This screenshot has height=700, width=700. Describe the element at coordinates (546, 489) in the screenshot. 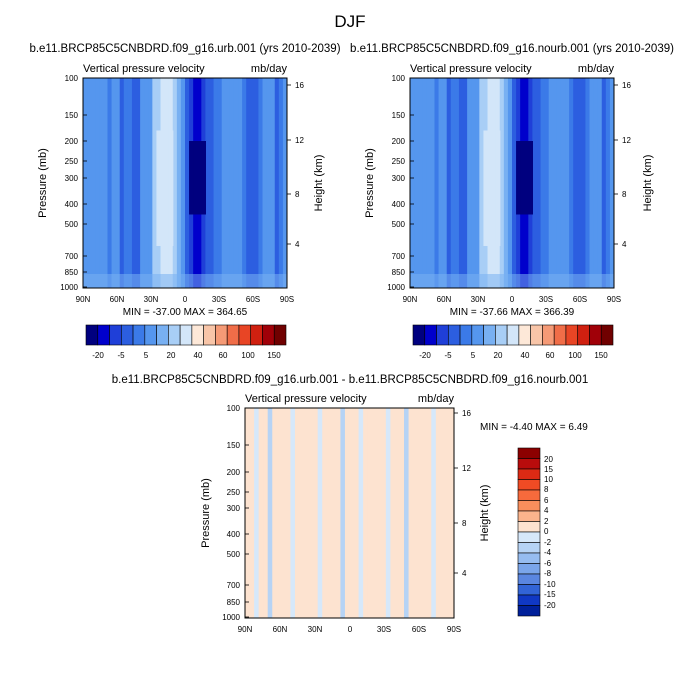

I see `colorbar-label: 8` at that location.